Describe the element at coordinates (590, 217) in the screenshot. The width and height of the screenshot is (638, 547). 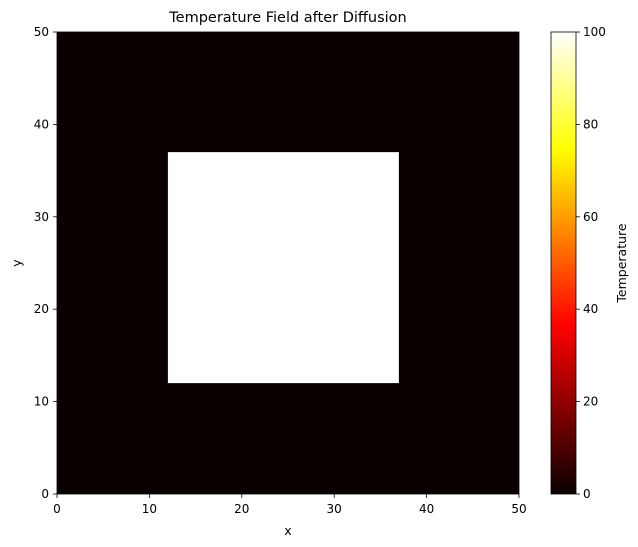
I see `colorbar-tick-label: 60` at that location.